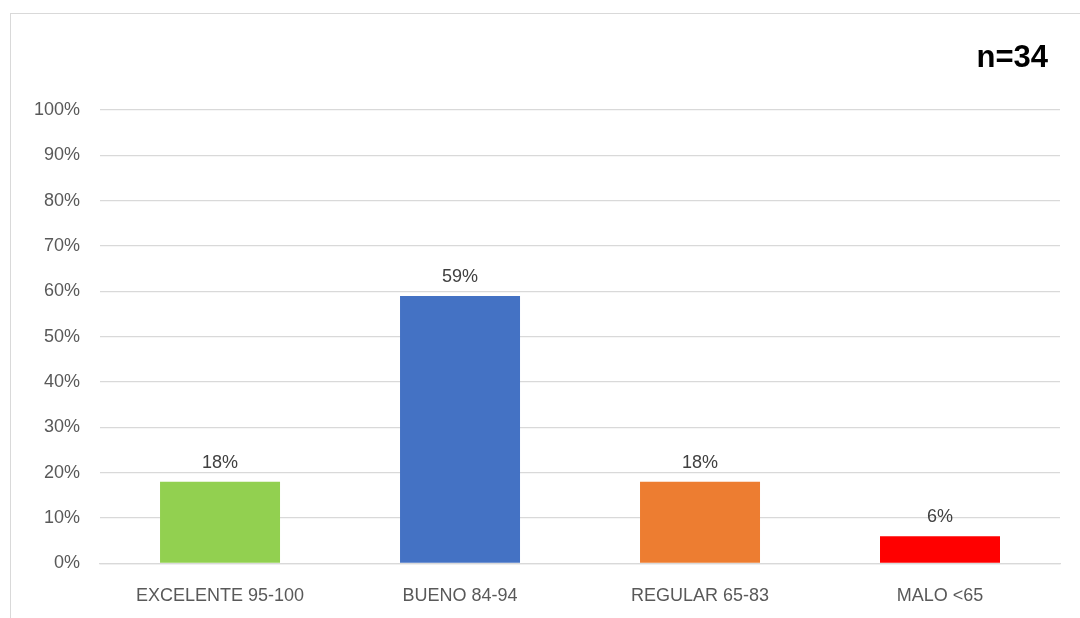 This screenshot has height=618, width=1080. I want to click on x-tick-label: BUENO 84-94, so click(460, 595).